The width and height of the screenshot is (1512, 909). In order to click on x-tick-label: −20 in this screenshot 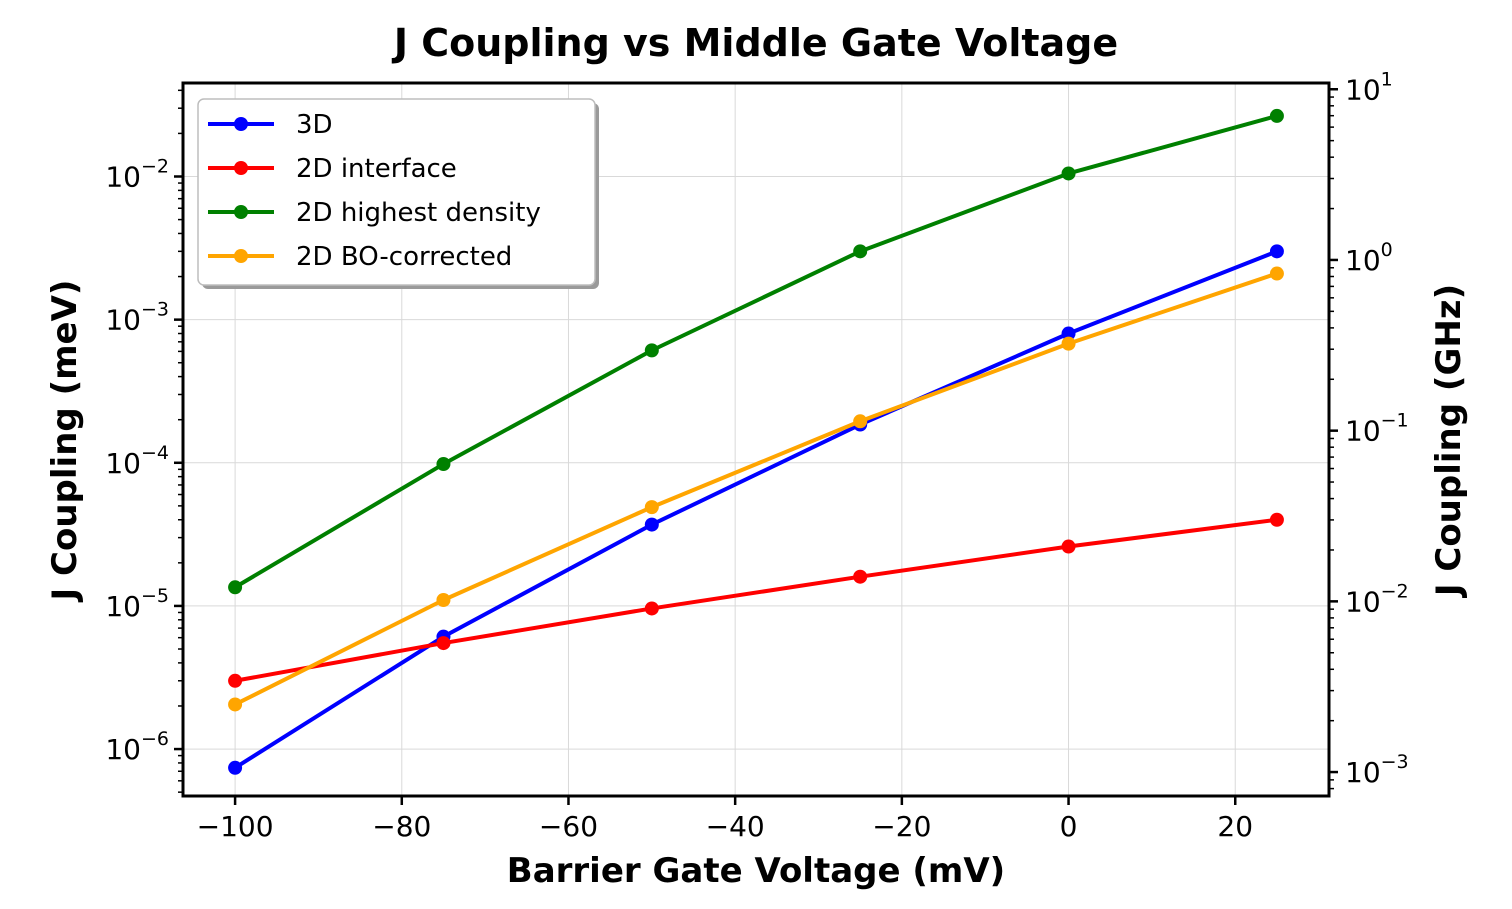, I will do `click(901, 826)`.